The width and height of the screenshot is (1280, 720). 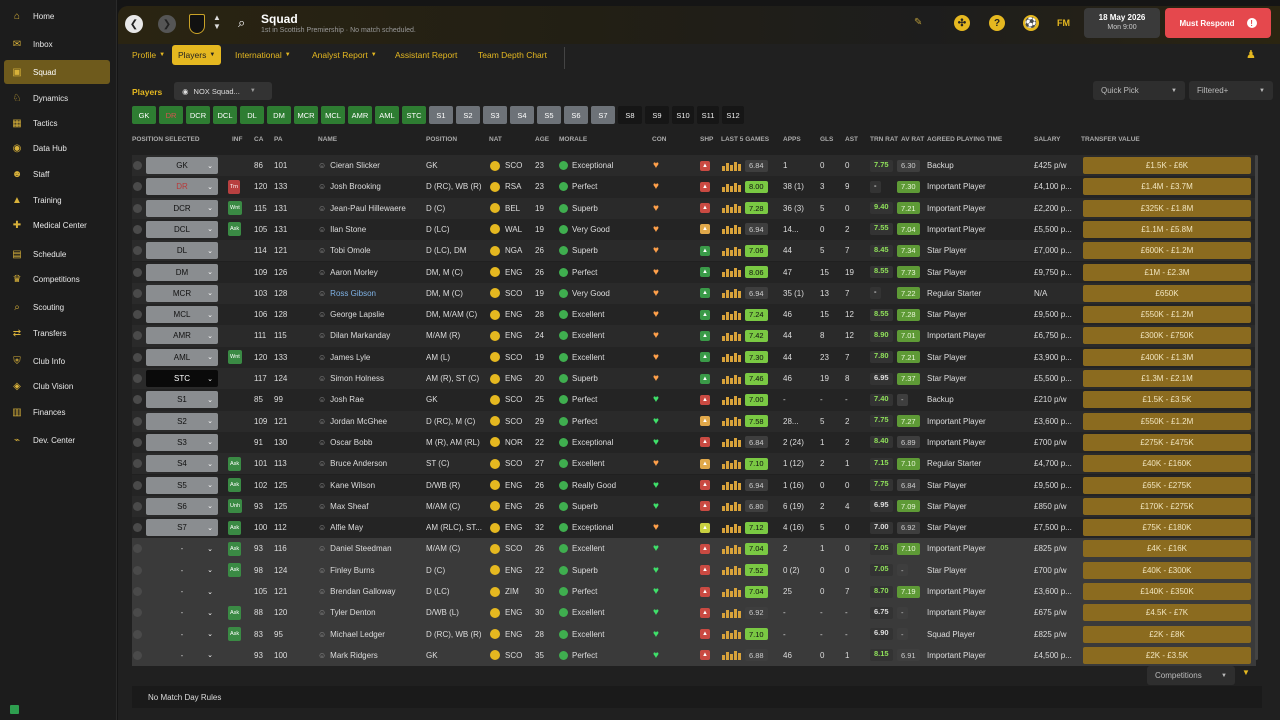 I want to click on name-cell: ☺ Michael Ledger, so click(x=370, y=634).